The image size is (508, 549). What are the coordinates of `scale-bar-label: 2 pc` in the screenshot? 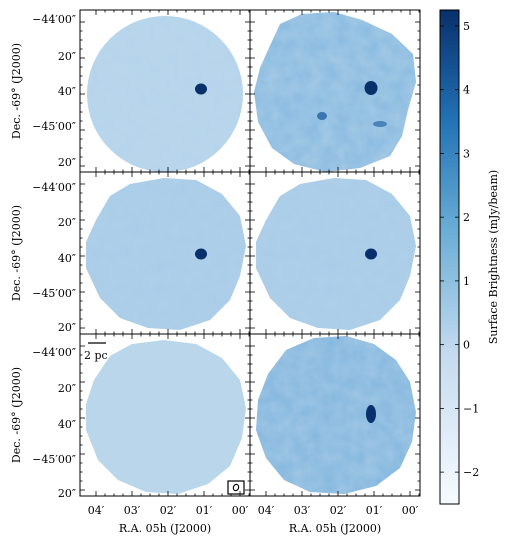 It's located at (96, 355).